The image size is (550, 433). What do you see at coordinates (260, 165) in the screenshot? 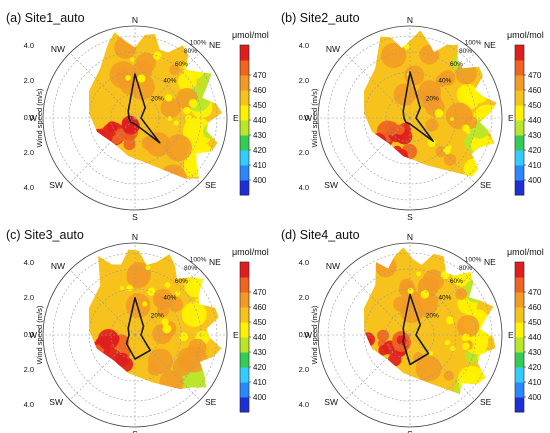
I see `colorbar-tick-label: 410` at bounding box center [260, 165].